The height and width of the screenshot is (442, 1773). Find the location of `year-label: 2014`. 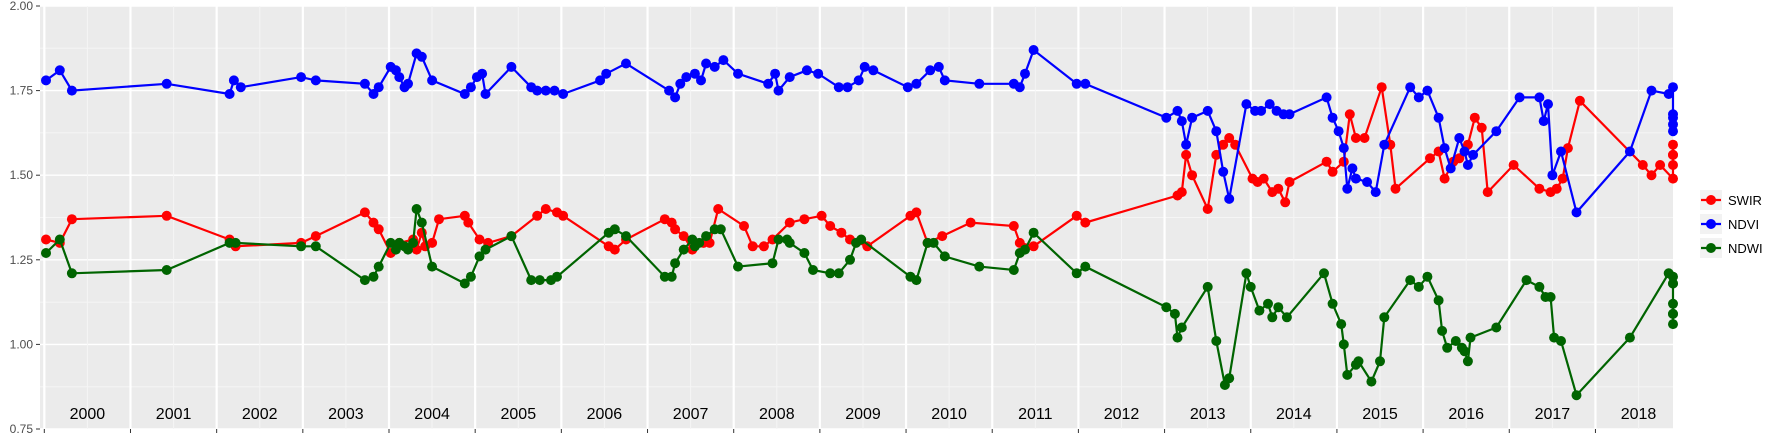

year-label: 2014 is located at coordinates (1294, 414).